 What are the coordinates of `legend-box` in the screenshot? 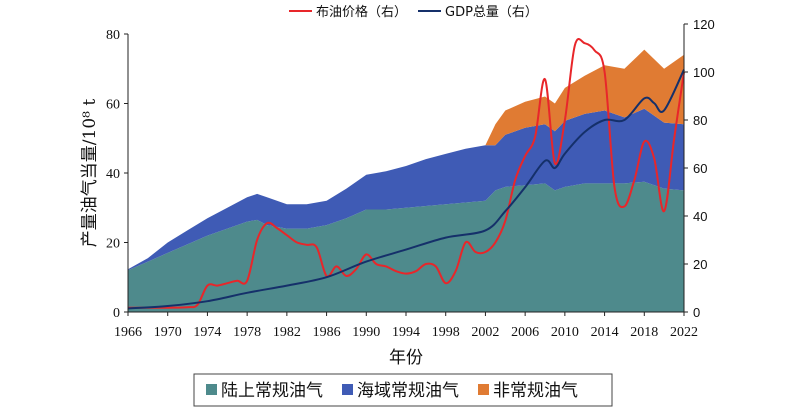 It's located at (403, 390).